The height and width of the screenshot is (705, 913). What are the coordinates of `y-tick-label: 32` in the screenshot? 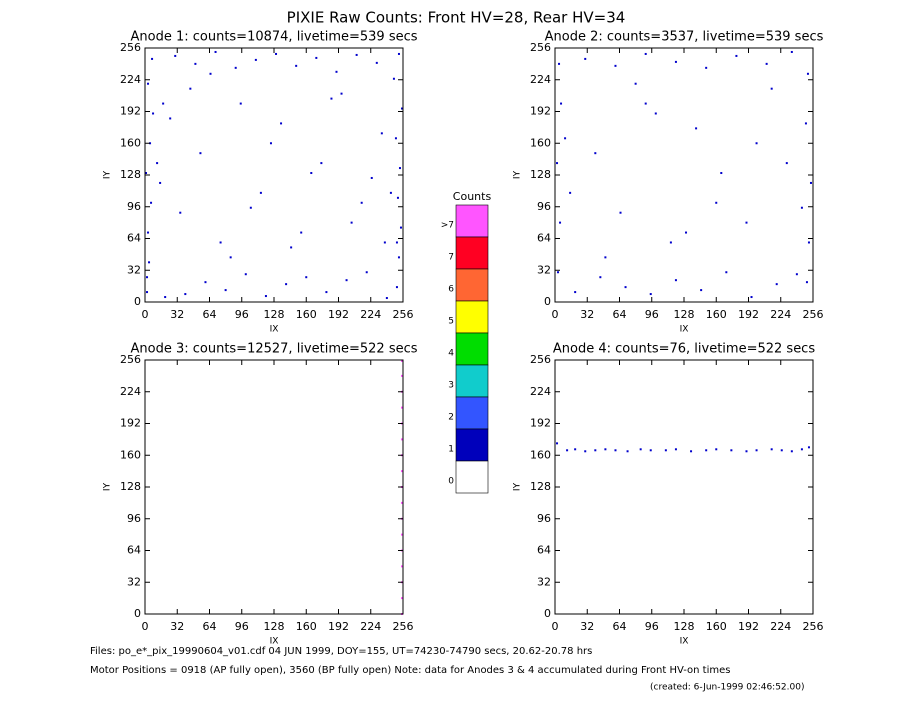 It's located at (134, 269).